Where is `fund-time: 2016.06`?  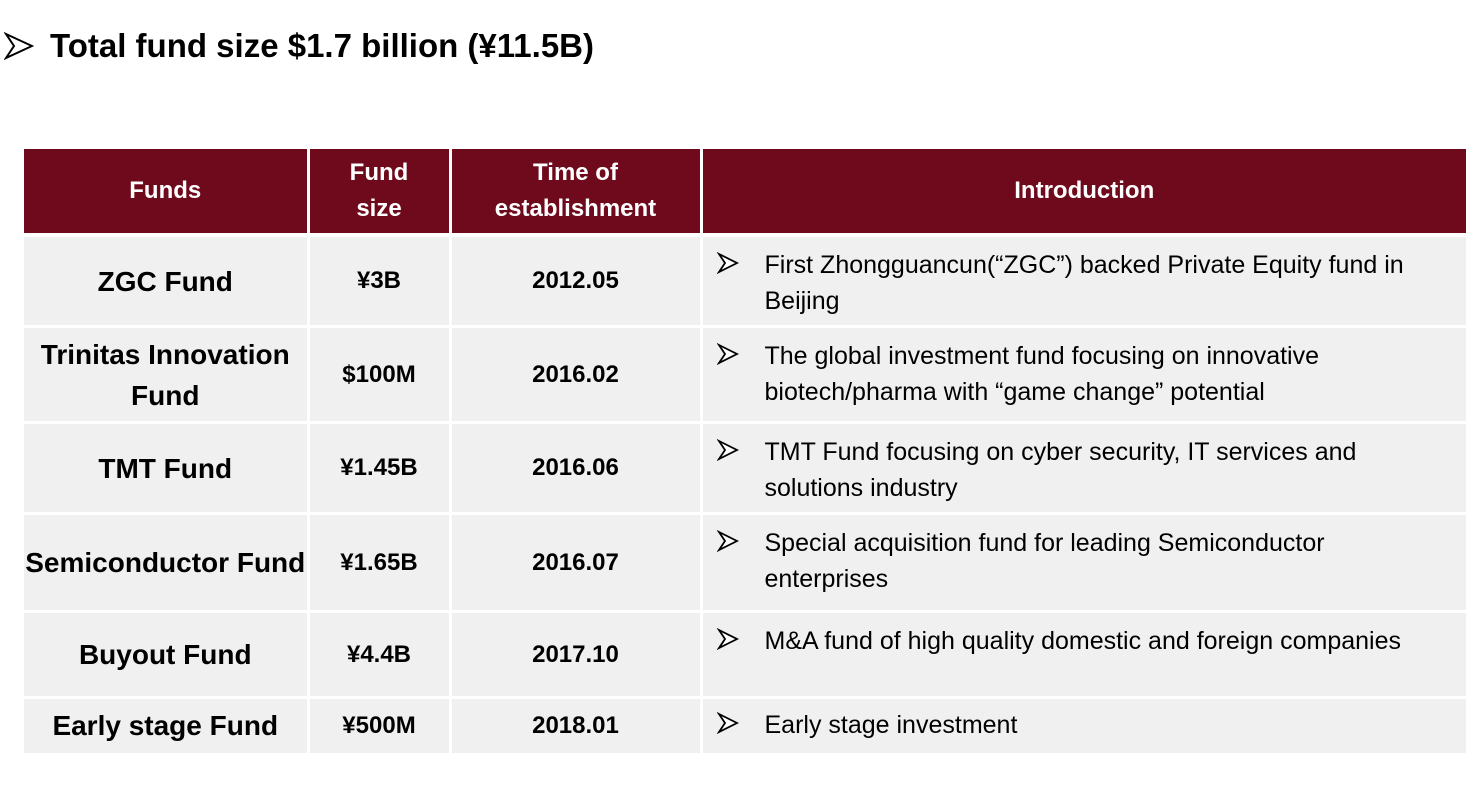
fund-time: 2016.06 is located at coordinates (576, 468).